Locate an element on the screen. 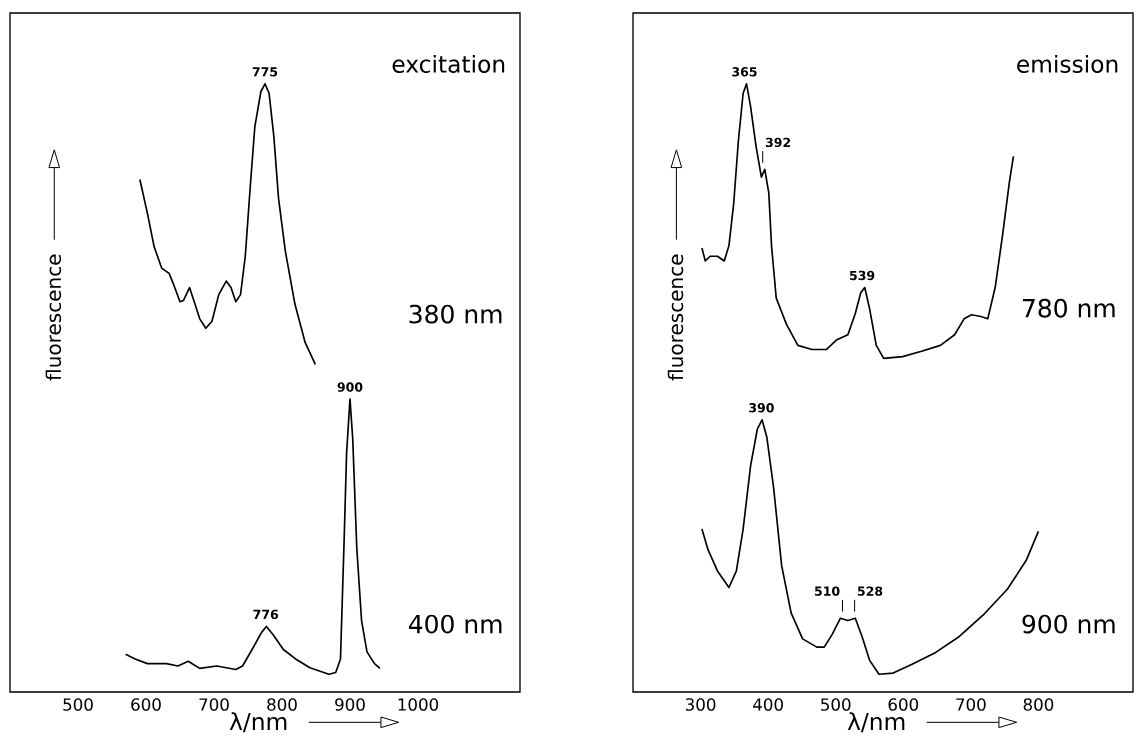 Image resolution: width=1136 pixels, height=748 pixels. series-label: 900 nm is located at coordinates (1068, 624).